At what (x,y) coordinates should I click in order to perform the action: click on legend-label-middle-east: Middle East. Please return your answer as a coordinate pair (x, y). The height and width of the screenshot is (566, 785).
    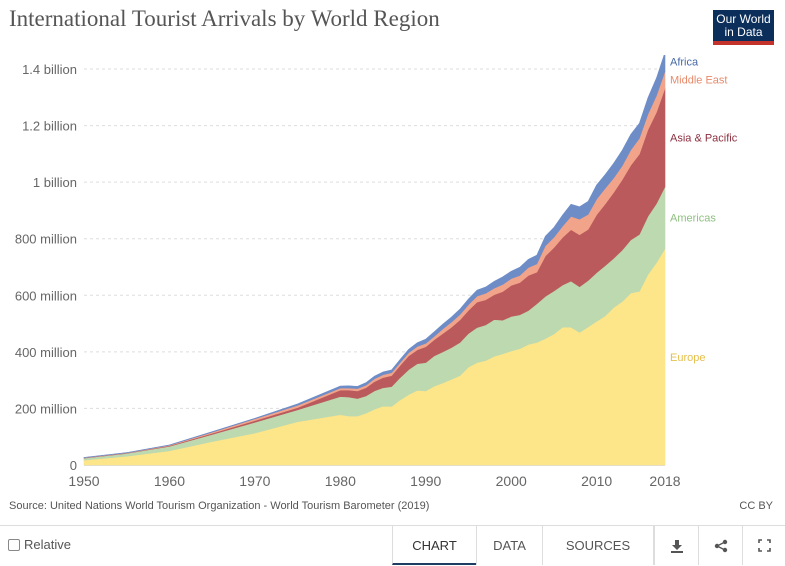
    Looking at the image, I should click on (698, 81).